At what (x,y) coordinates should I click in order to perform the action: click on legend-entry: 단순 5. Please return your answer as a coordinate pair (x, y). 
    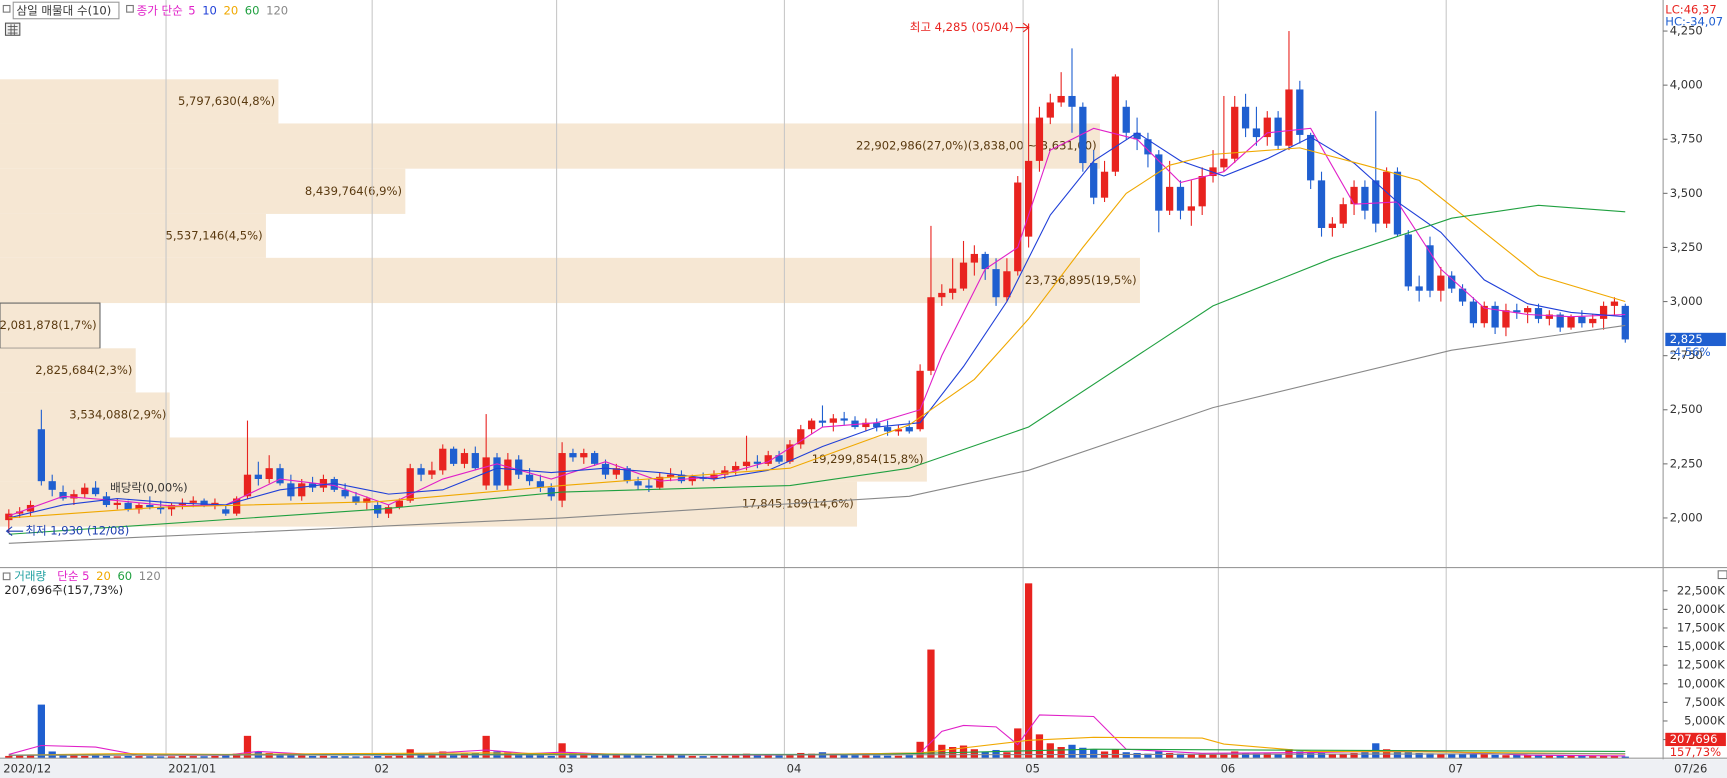
    Looking at the image, I should click on (73, 576).